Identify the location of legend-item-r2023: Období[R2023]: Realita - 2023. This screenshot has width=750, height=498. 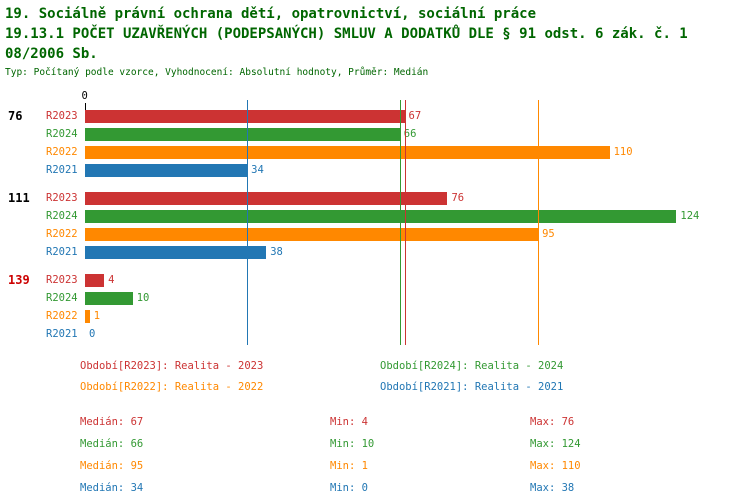
(172, 366).